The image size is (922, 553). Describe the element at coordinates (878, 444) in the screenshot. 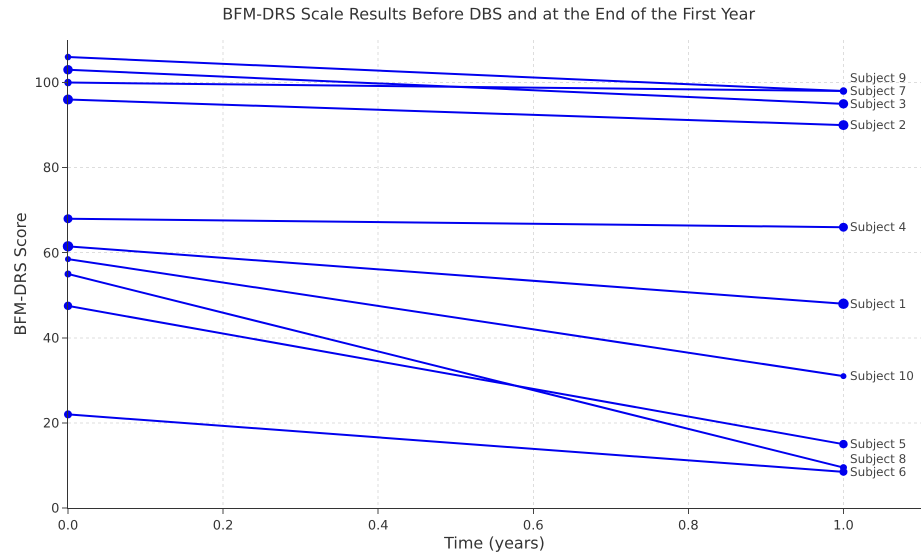

I see `series-label: Subject 5` at that location.